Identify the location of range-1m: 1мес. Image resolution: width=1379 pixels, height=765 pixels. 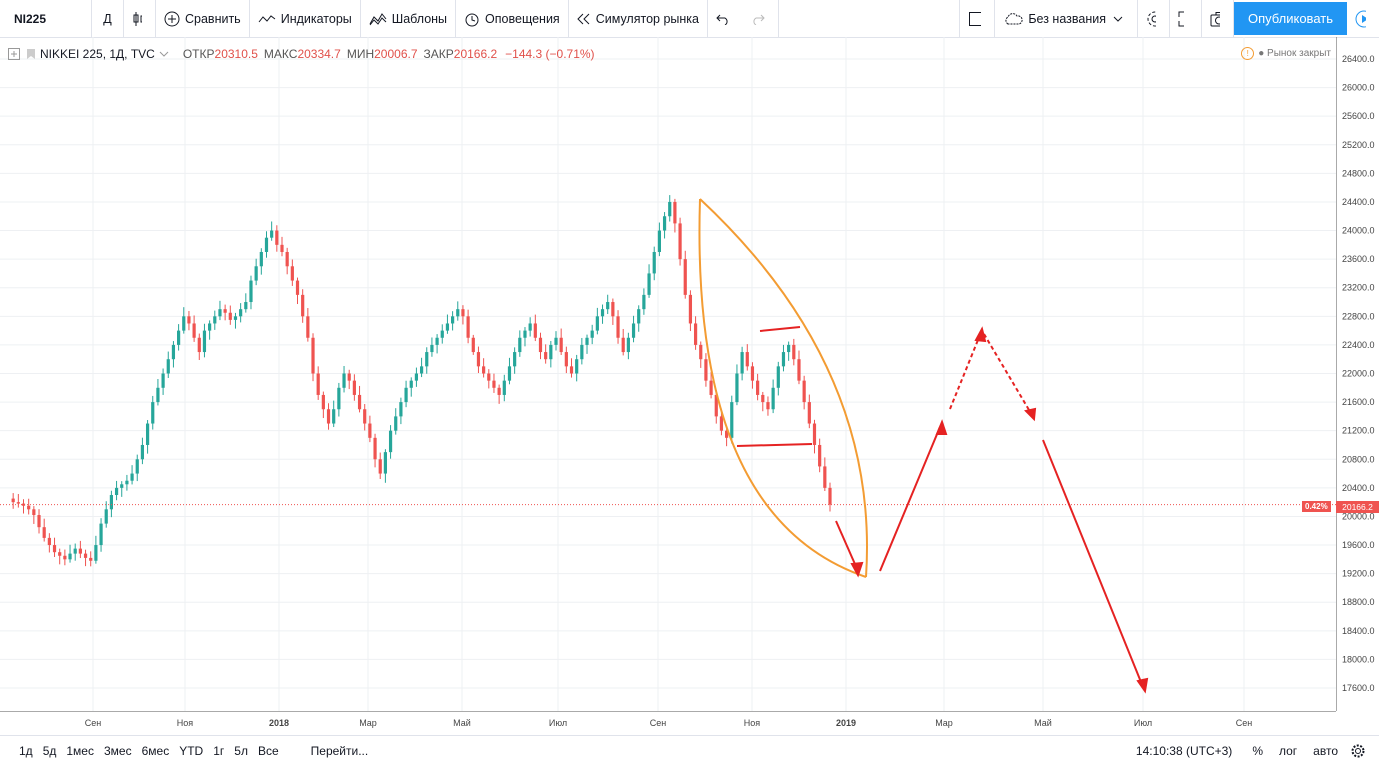
(80, 750).